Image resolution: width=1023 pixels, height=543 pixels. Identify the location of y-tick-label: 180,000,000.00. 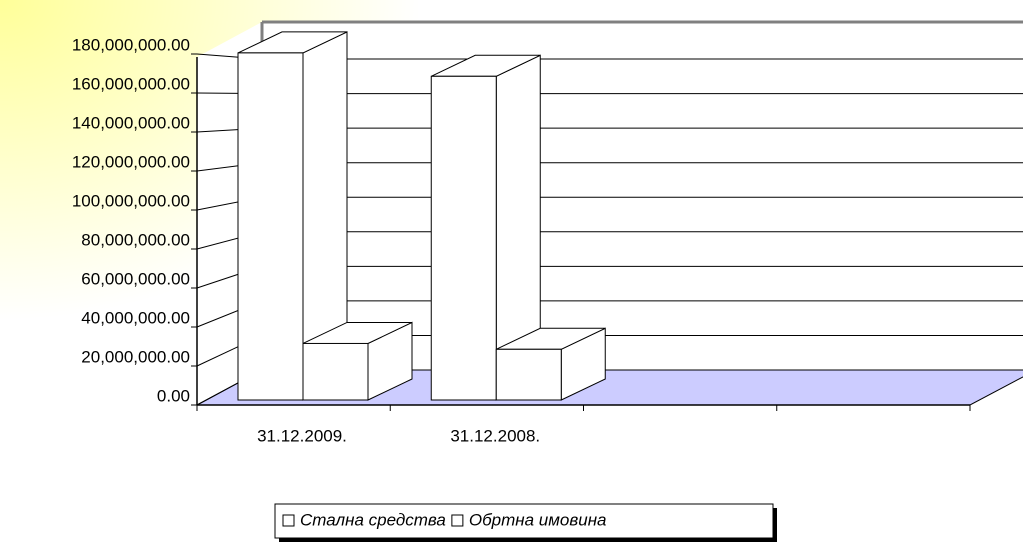
(131, 44).